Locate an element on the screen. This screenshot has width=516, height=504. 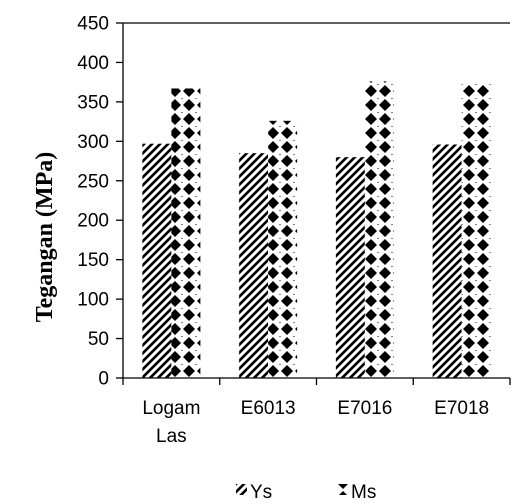
x-category-label-line: E7016 is located at coordinates (364, 408).